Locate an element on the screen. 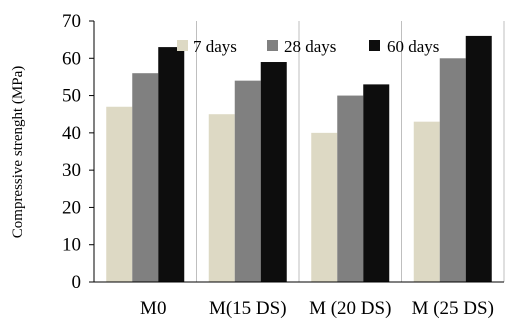  x-category-label: M (20 DS) is located at coordinates (350, 308).